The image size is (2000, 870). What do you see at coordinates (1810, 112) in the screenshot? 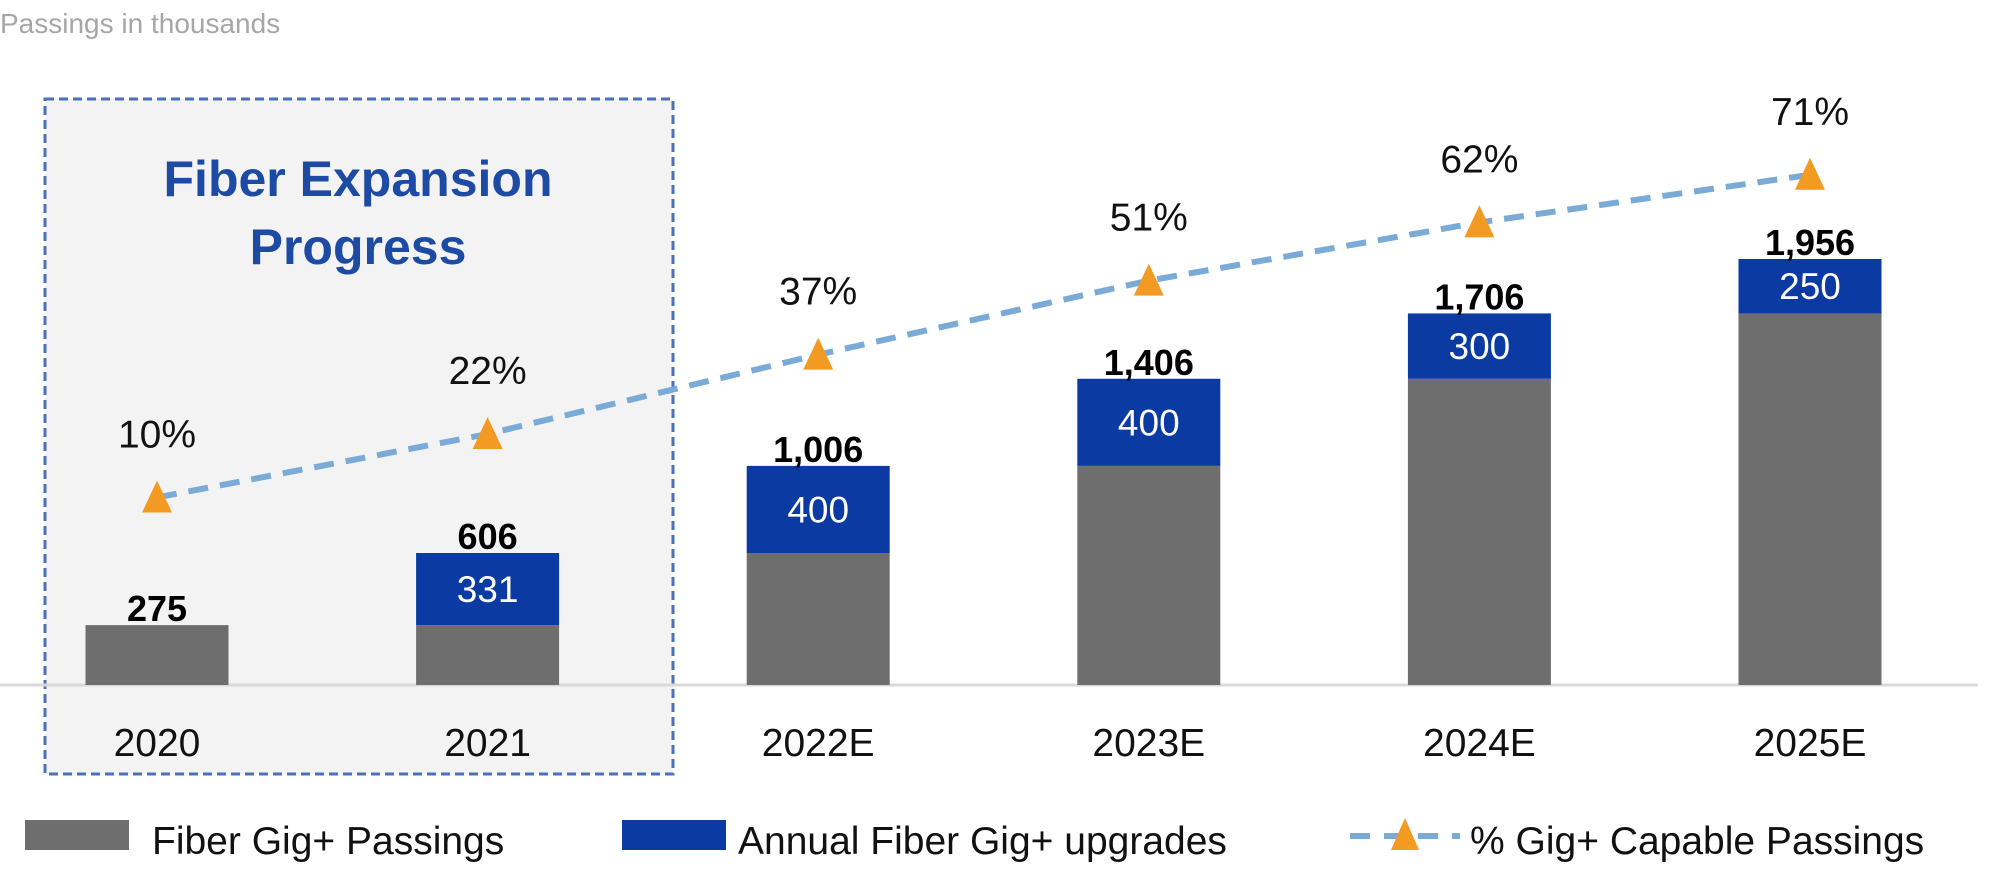
I see `pct-label: 71%` at bounding box center [1810, 112].